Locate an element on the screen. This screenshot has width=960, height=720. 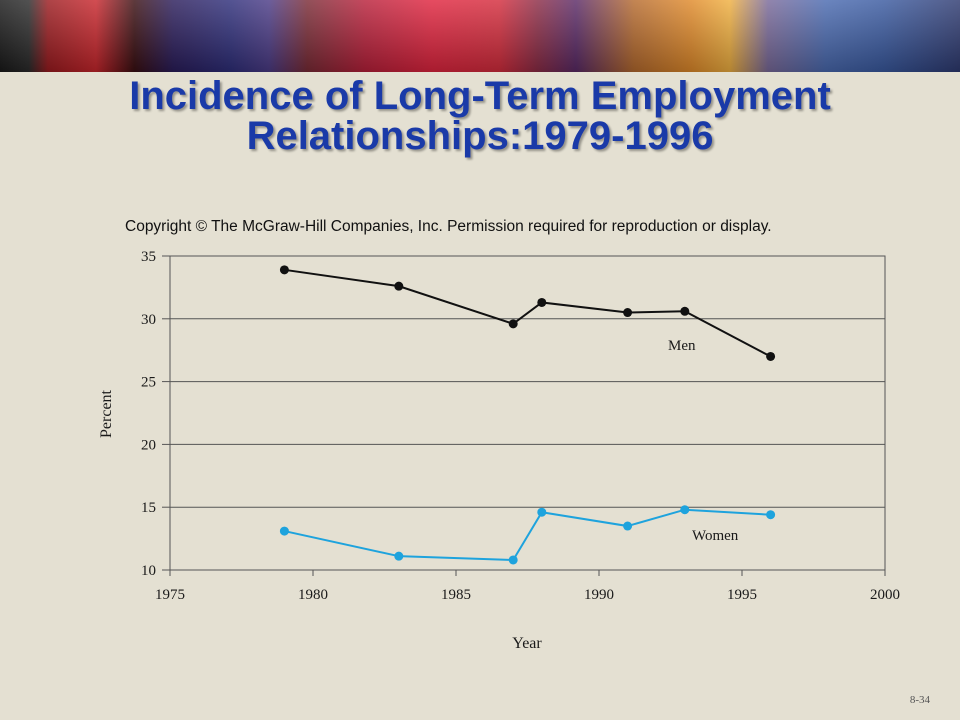
y-tick-label-25: 25 is located at coordinates (148, 383).